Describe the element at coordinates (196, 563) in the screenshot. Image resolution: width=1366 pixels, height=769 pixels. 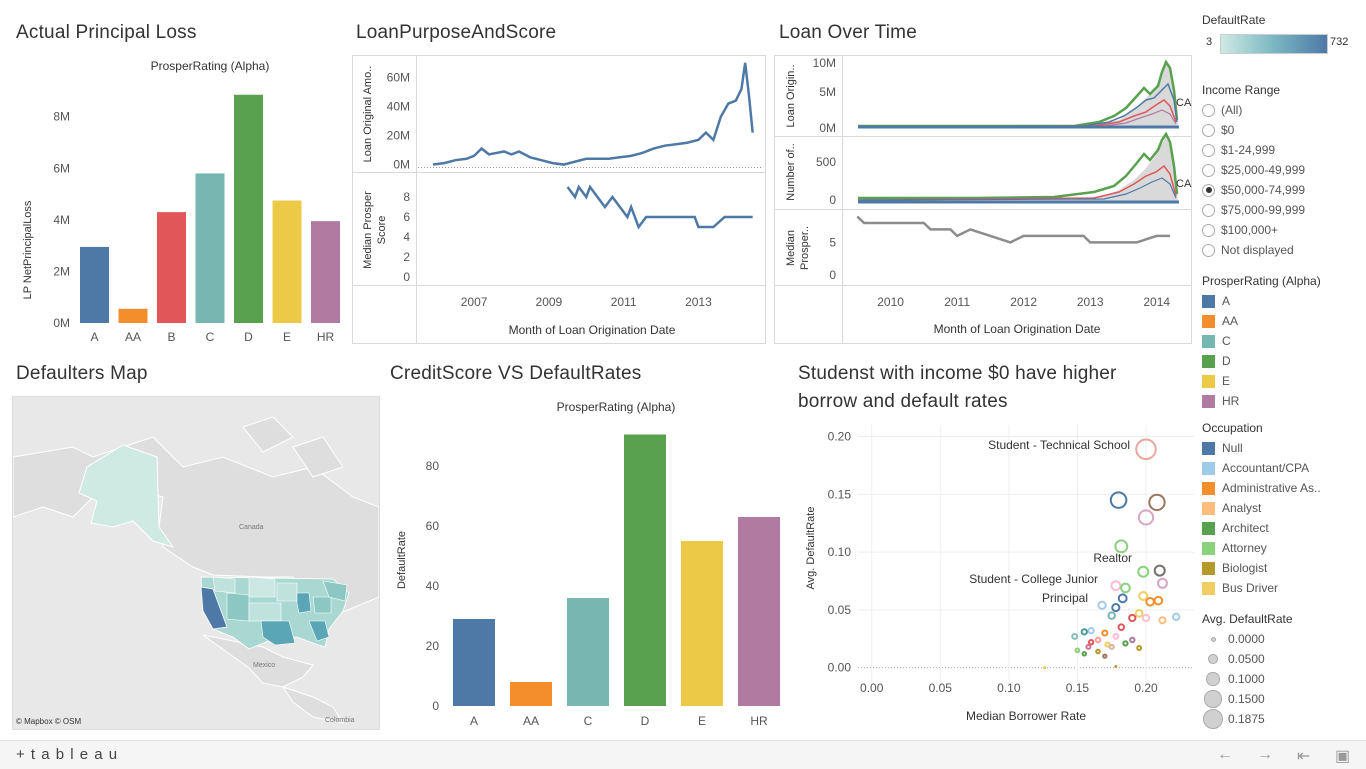
I see `defaulters-map: Canada Mexico Colombia © Mapbox © OSM` at that location.